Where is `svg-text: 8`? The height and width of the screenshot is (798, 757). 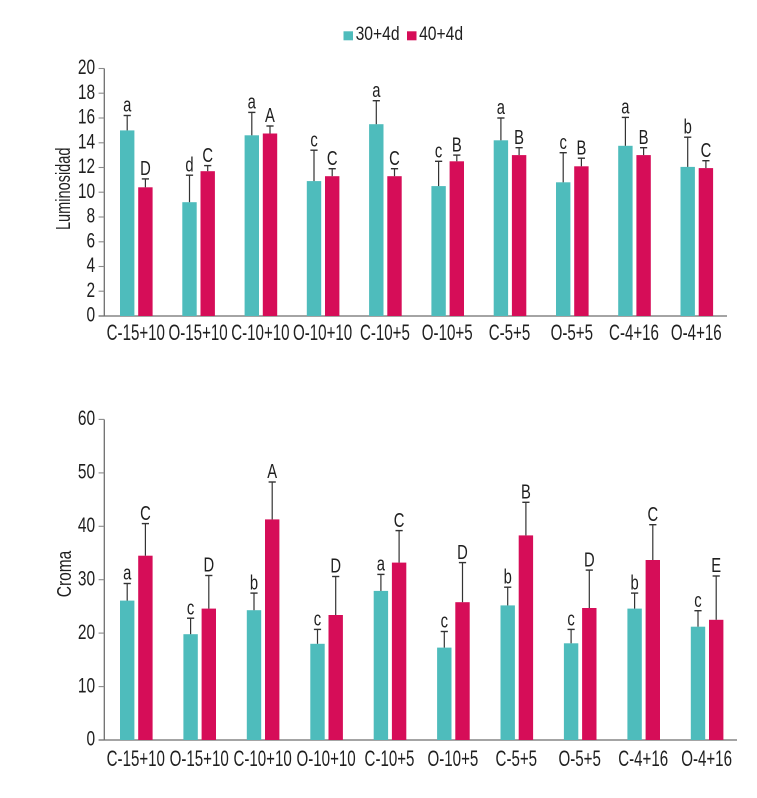
svg-text: 8 is located at coordinates (91, 216).